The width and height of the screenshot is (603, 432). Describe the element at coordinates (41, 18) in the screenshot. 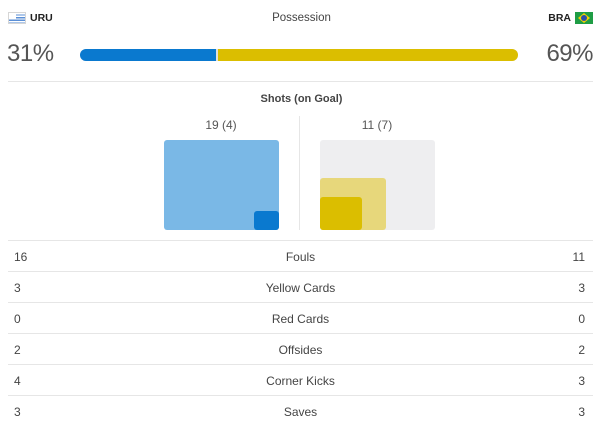

I see `home-team-abbr: URU` at that location.